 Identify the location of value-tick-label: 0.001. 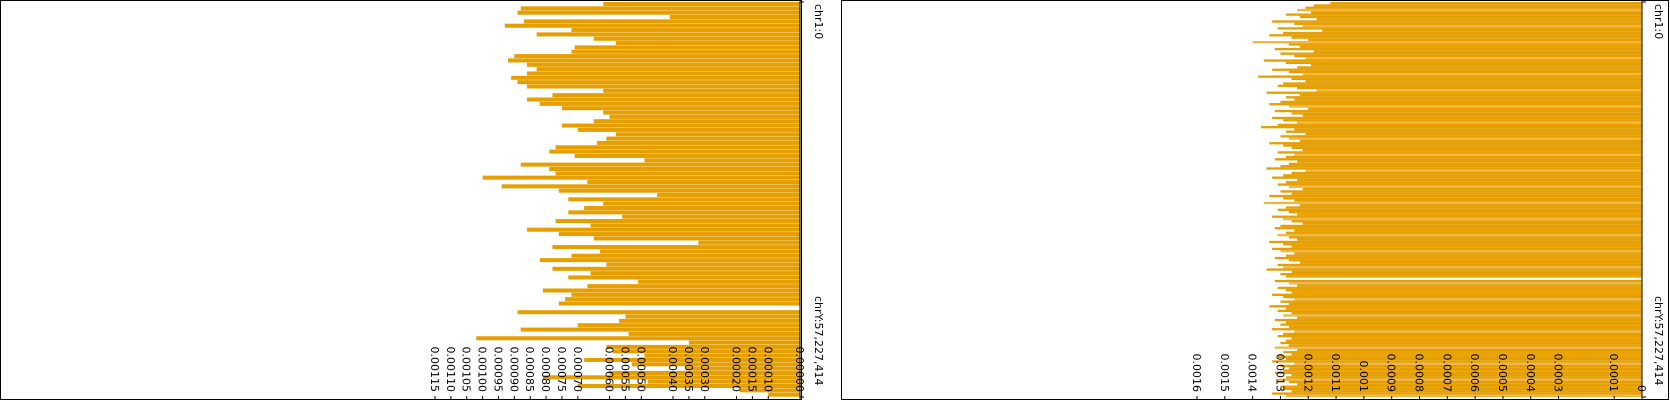
(1363, 377).